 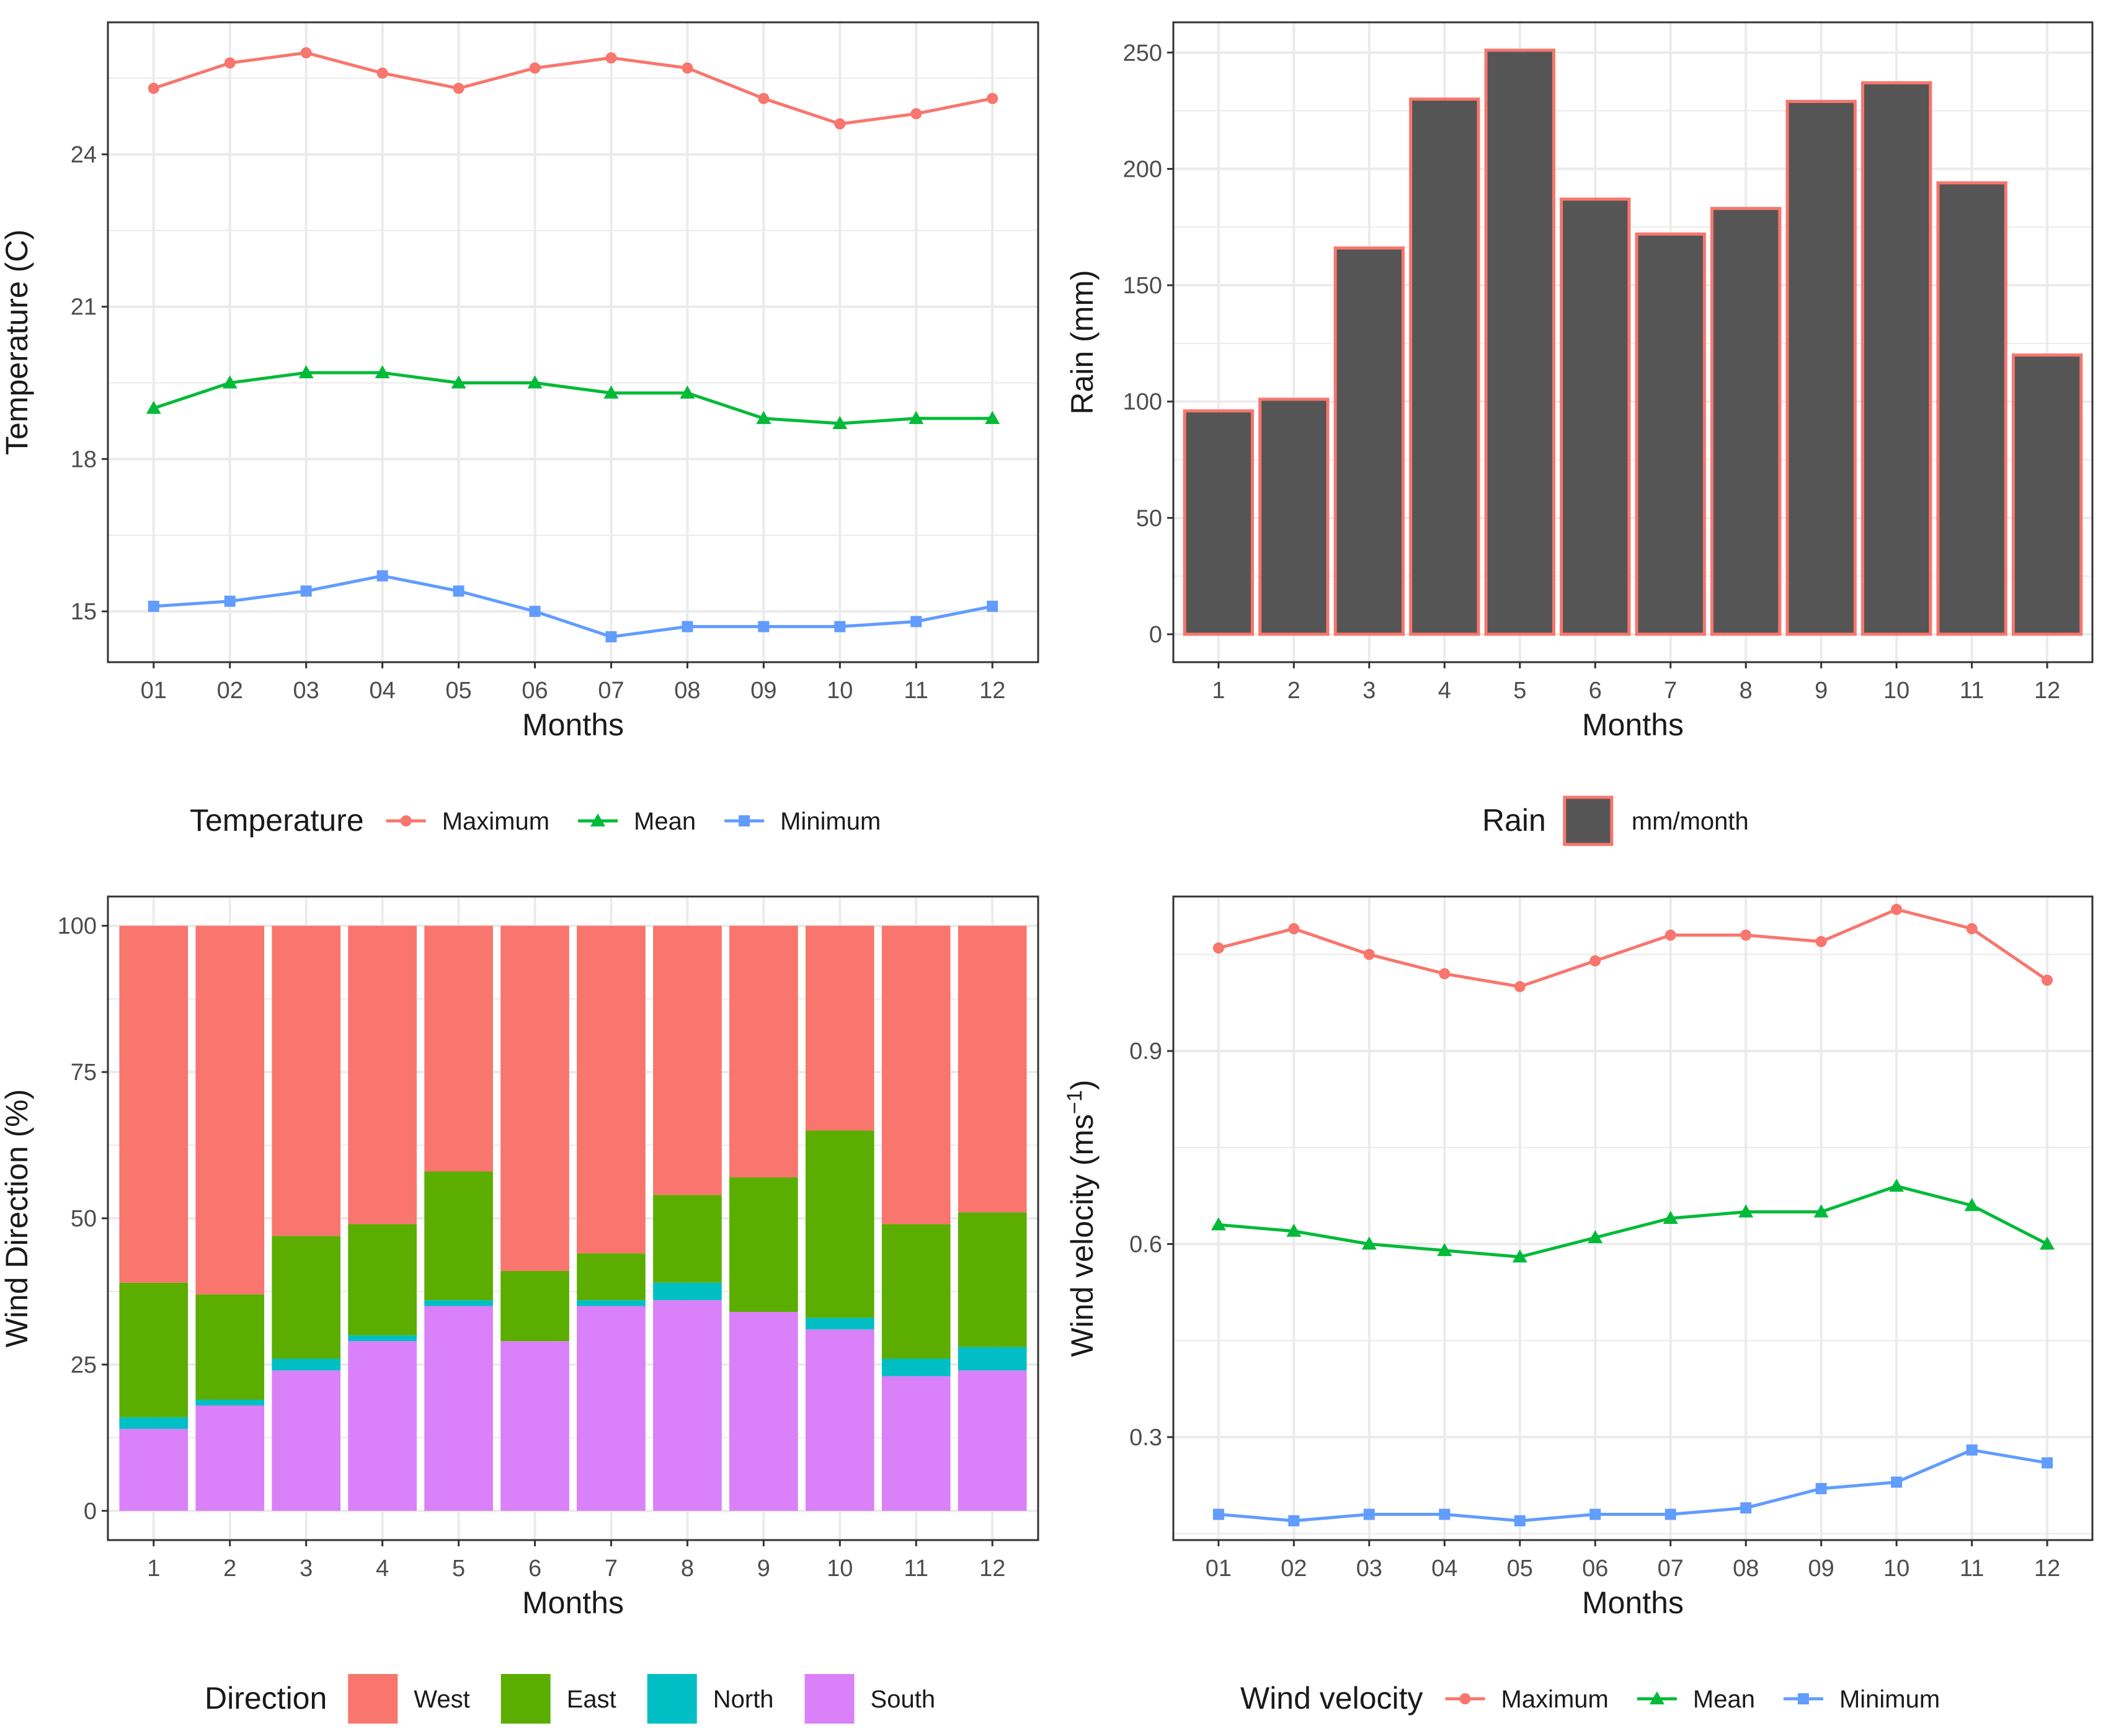 I want to click on series-line-minimum, so click(x=1633, y=1485).